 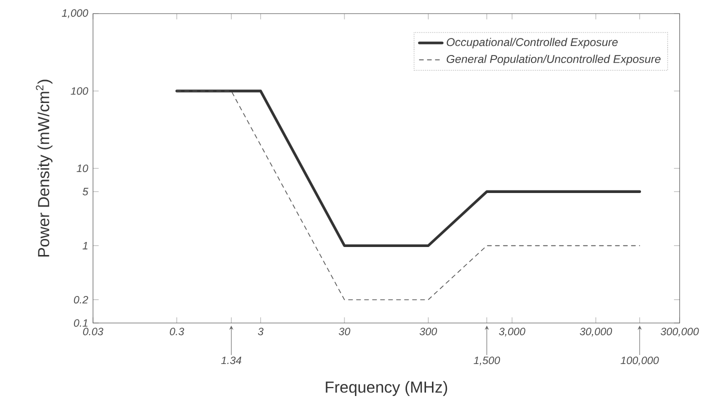 What do you see at coordinates (231, 360) in the screenshot?
I see `ref-line-label: 1.34` at bounding box center [231, 360].